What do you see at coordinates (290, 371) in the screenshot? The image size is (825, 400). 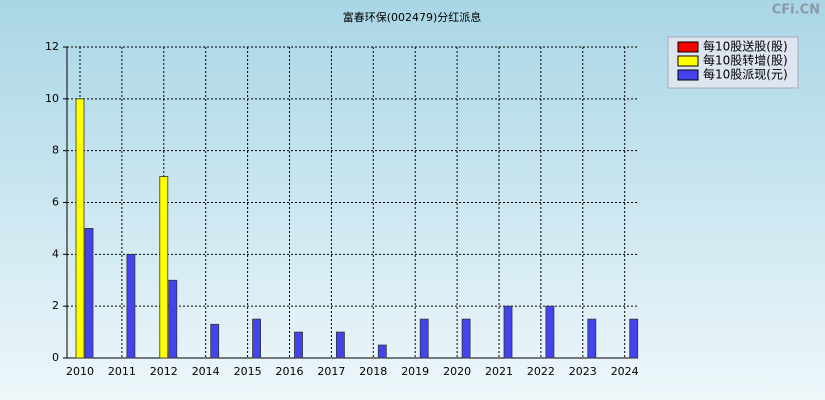 I see `x-tick-label: 2016` at bounding box center [290, 371].